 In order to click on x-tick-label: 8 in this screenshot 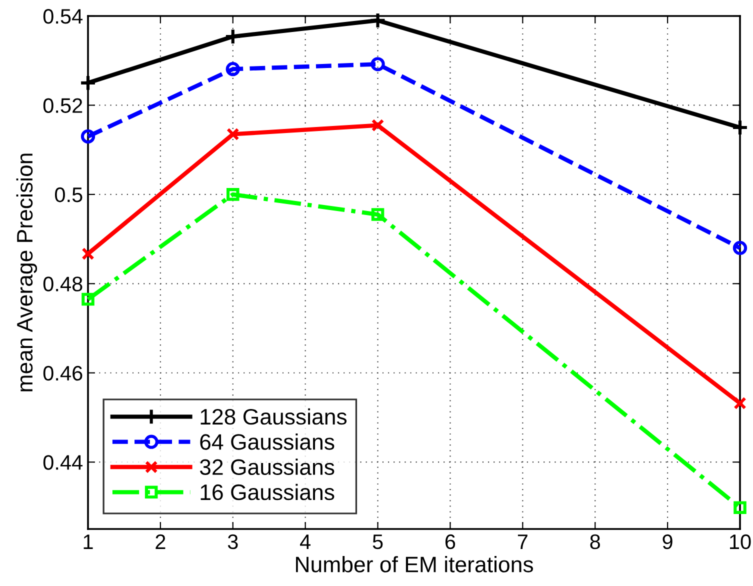, I will do `click(595, 542)`.